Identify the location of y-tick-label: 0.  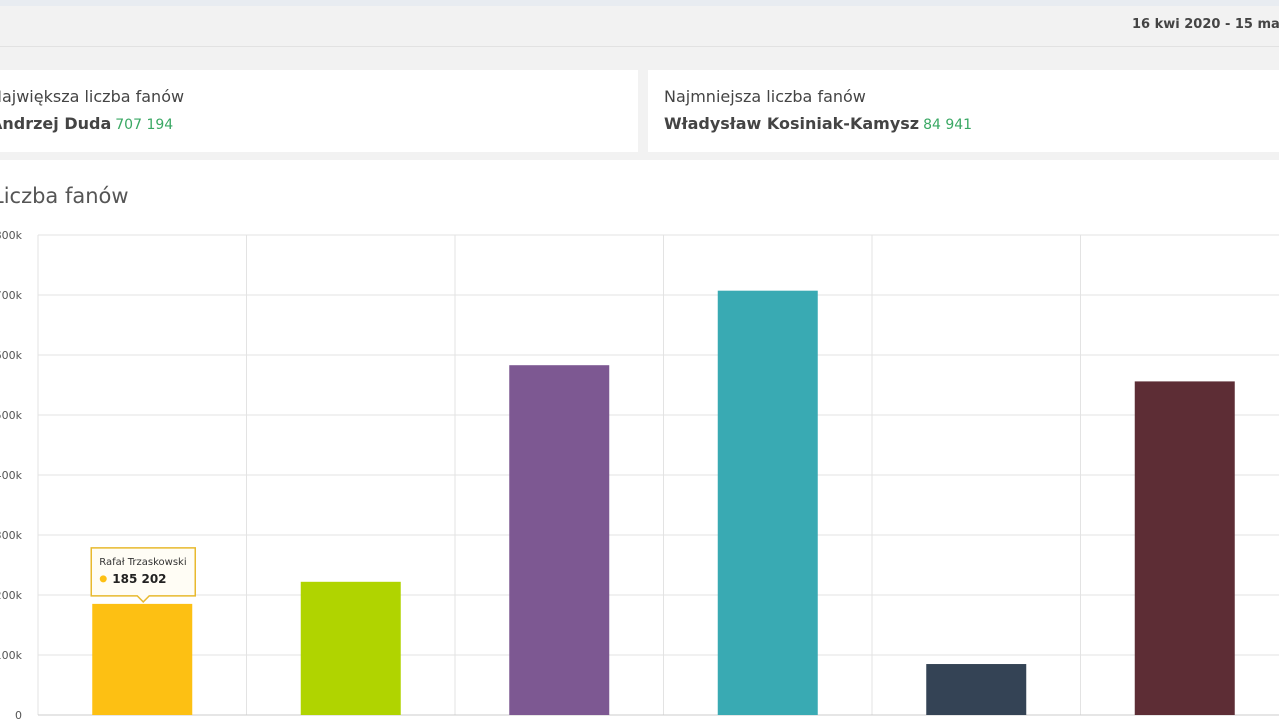
(18, 714).